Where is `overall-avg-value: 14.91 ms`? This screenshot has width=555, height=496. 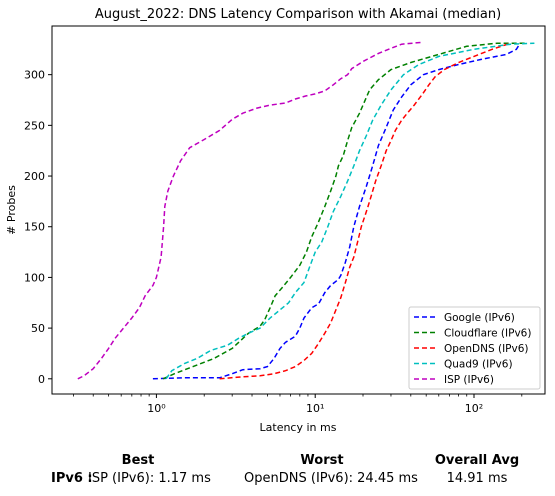 overall-avg-value: 14.91 ms is located at coordinates (477, 478).